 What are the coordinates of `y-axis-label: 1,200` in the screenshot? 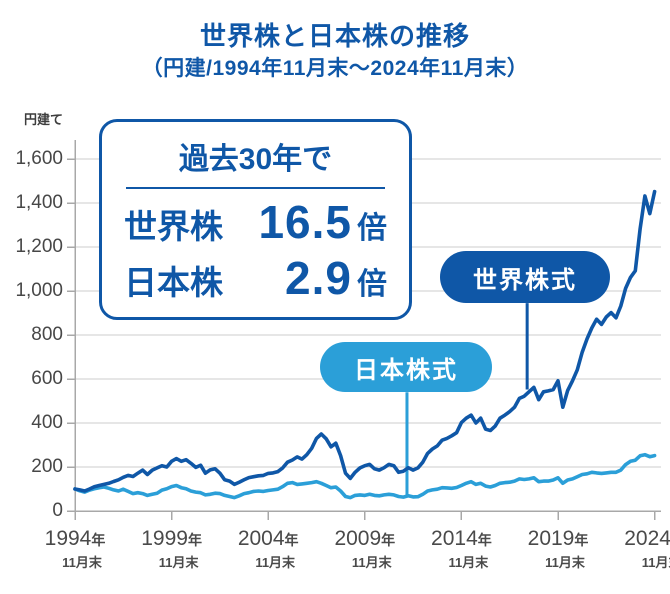 It's located at (39, 246).